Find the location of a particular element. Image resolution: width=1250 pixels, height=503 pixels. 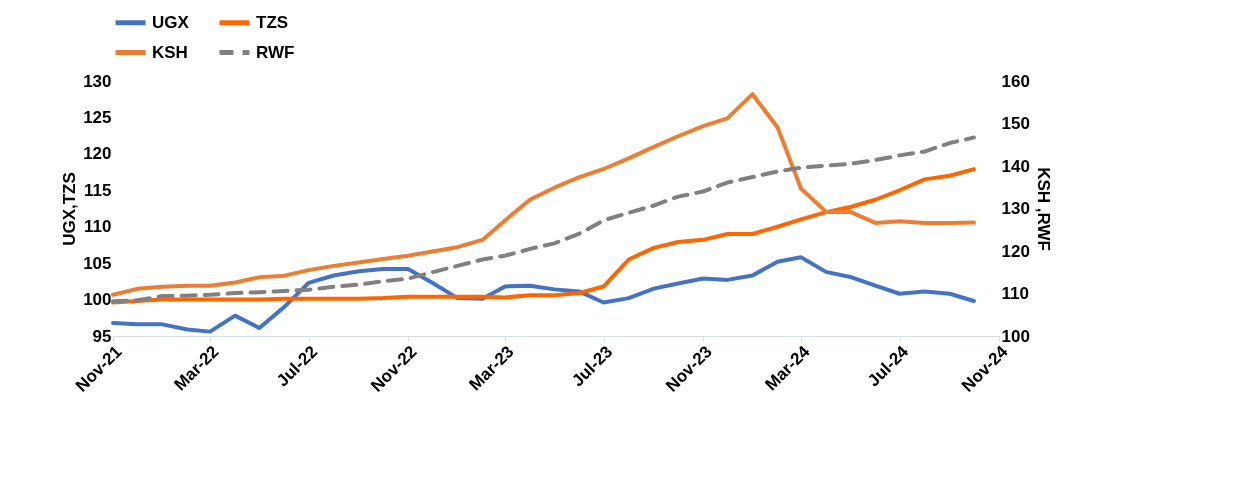

y-tick-label: 130 is located at coordinates (97, 81).